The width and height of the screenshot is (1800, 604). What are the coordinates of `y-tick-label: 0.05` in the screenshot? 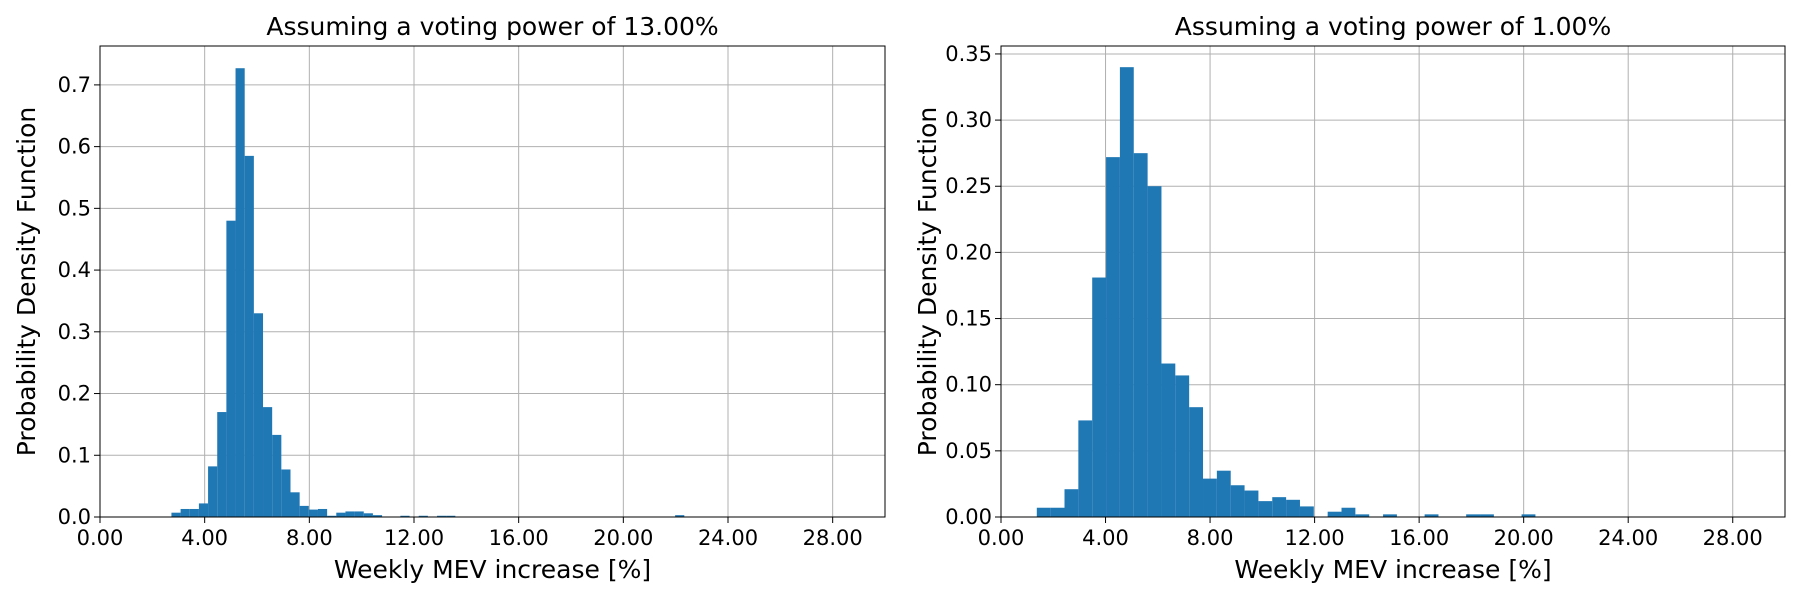 It's located at (968, 451).